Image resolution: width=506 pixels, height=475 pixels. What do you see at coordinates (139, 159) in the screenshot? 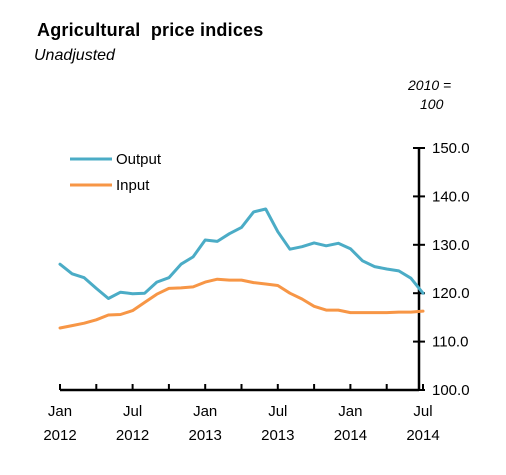
I see `legend-label-output: Output` at bounding box center [139, 159].